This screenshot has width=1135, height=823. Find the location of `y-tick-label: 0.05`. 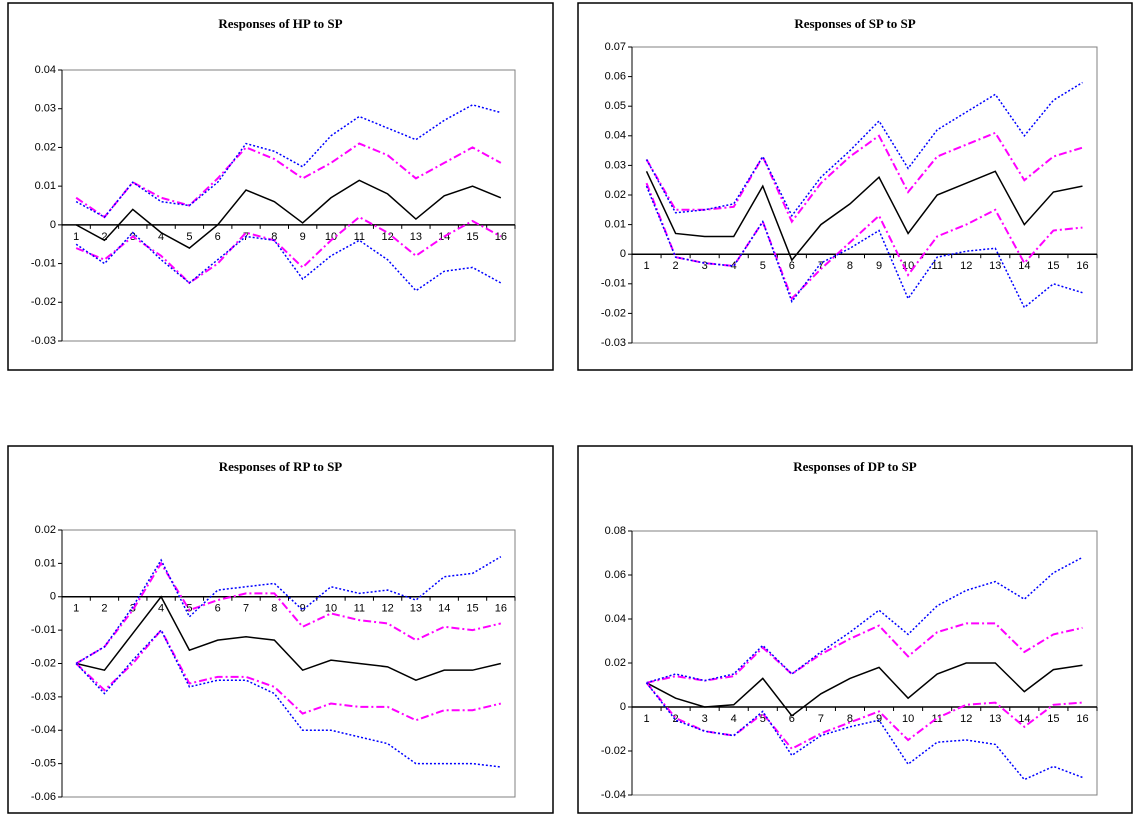

y-tick-label: 0.05 is located at coordinates (615, 106).